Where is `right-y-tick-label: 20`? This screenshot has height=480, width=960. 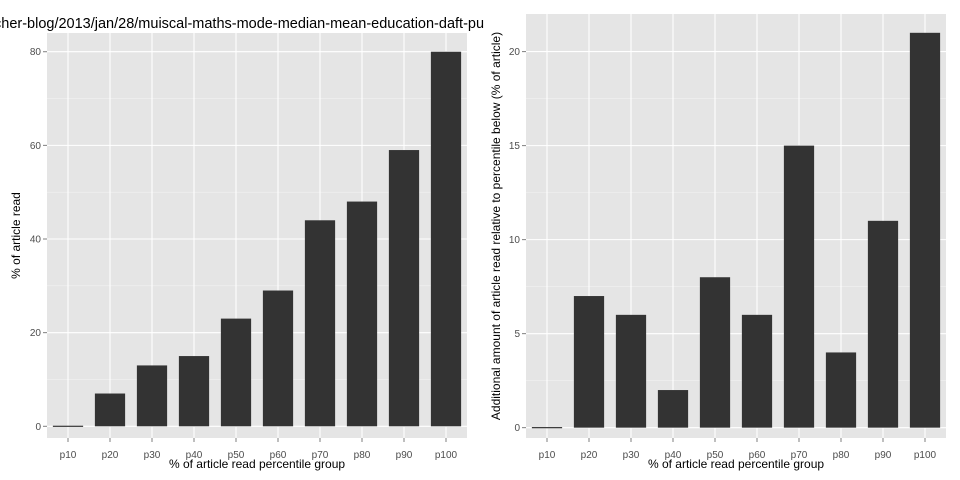
right-y-tick-label: 20 is located at coordinates (515, 52).